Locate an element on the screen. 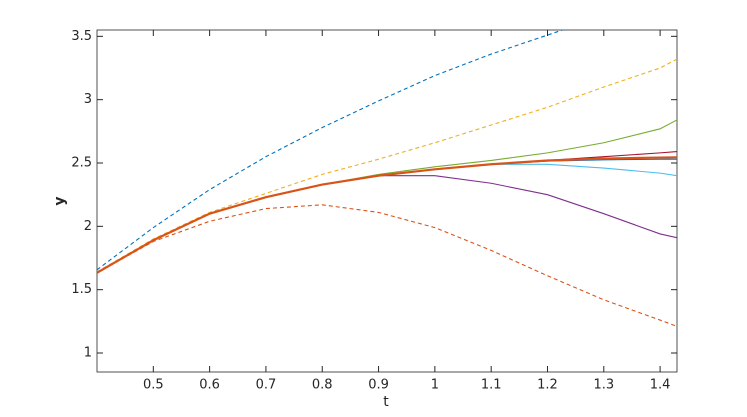 This screenshot has width=747, height=417. y-tick-label: 3 is located at coordinates (88, 99).